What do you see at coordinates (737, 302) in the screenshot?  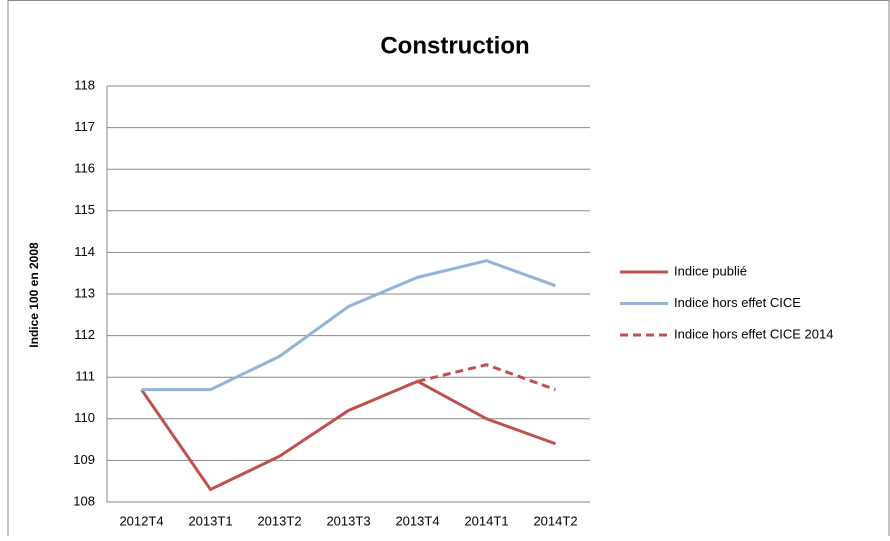 I see `legend-label: Indice hors effet CICE` at bounding box center [737, 302].